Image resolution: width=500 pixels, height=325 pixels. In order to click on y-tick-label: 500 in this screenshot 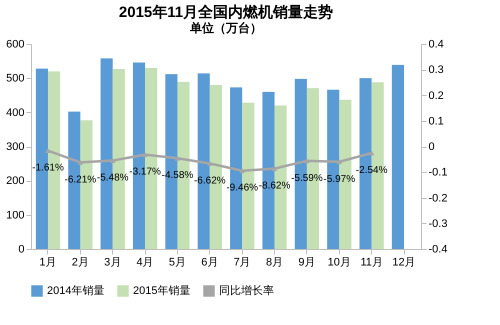, I will do `click(15, 78)`.